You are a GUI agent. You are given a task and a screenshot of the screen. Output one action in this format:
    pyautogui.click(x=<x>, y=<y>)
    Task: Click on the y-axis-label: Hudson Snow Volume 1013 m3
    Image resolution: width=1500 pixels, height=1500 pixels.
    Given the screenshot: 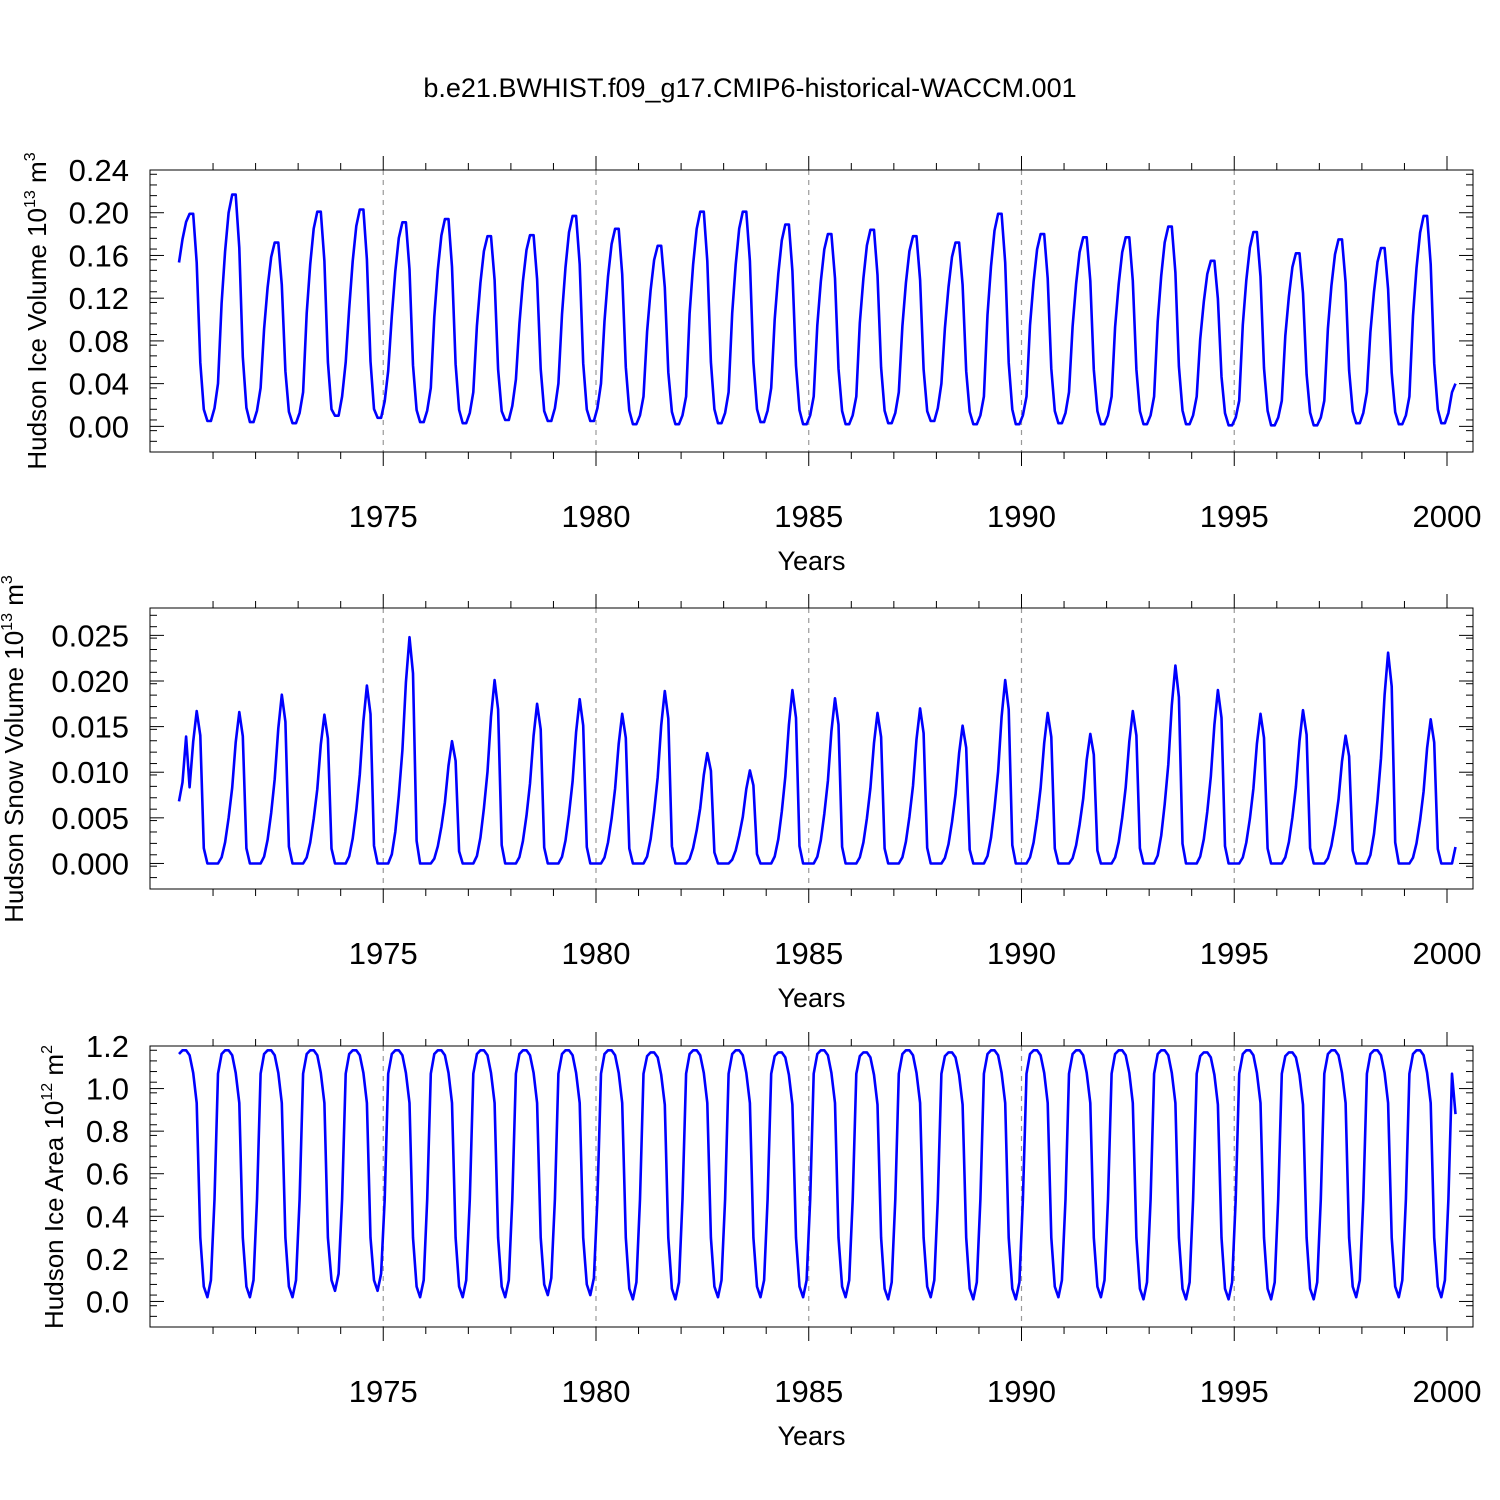 What is the action you would take?
    pyautogui.click(x=14, y=749)
    